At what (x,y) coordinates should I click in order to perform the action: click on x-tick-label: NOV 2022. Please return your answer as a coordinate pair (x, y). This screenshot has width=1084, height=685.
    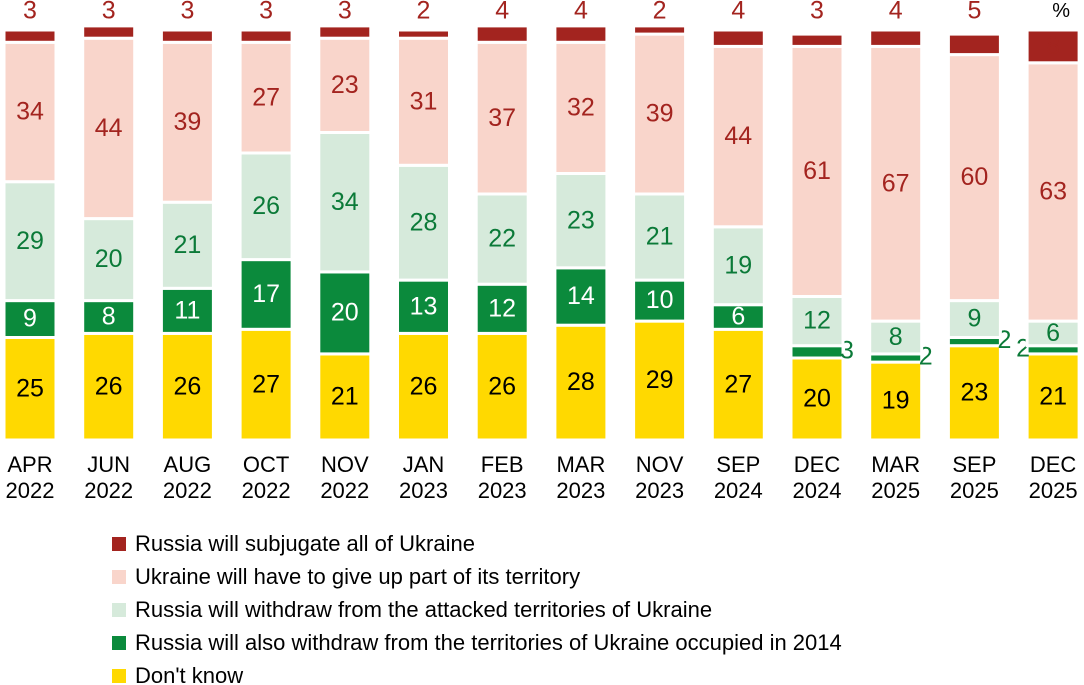
    Looking at the image, I should click on (345, 477).